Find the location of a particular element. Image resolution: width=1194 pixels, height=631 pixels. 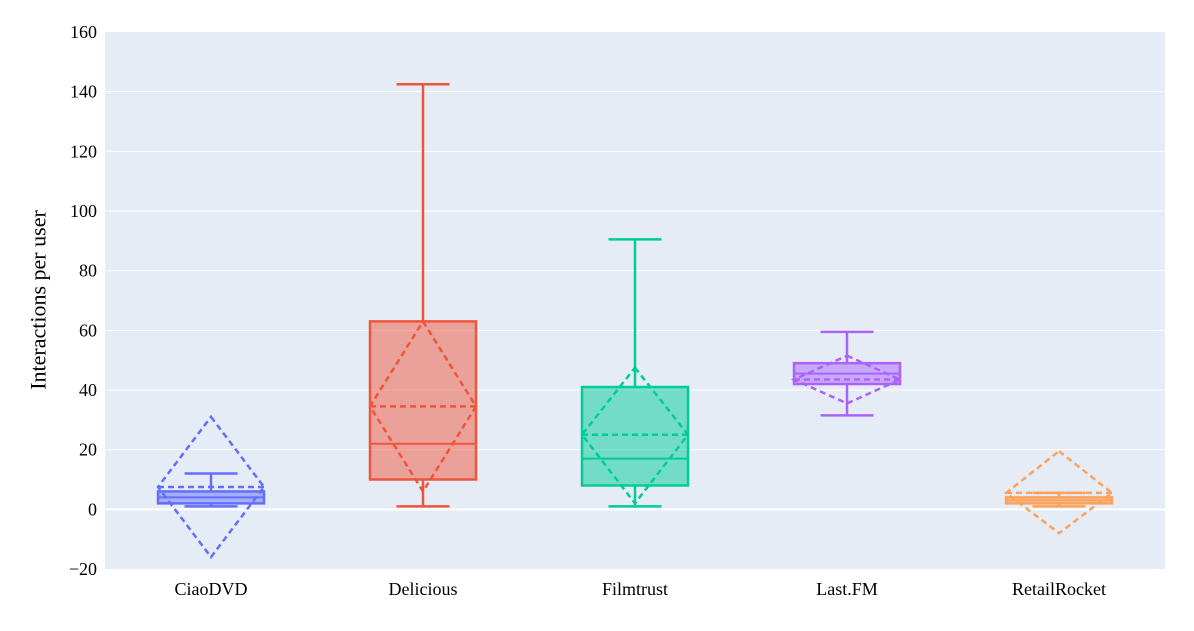

y-tick-label: 100 is located at coordinates (83, 211).